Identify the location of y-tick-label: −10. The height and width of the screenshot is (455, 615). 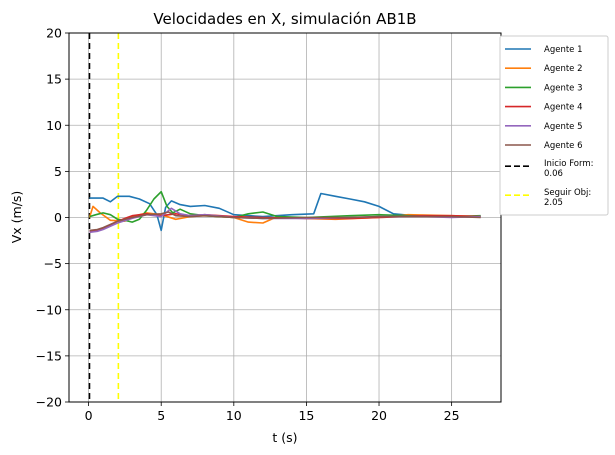
(49, 309).